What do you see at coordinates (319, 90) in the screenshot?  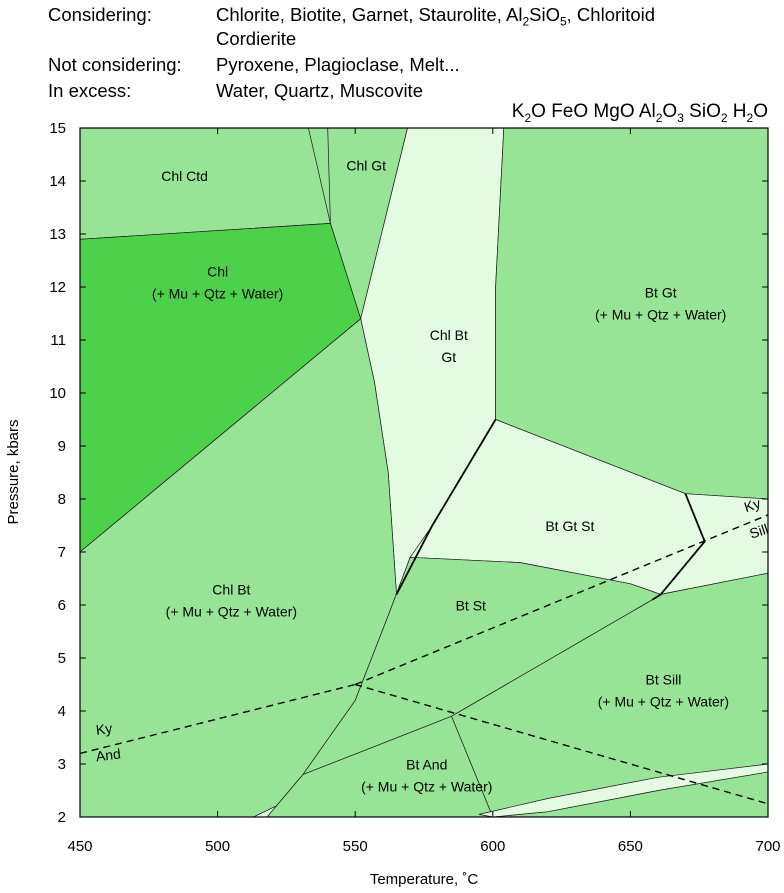 I see `in-excess-values: Water, Quartz, Muscovite` at bounding box center [319, 90].